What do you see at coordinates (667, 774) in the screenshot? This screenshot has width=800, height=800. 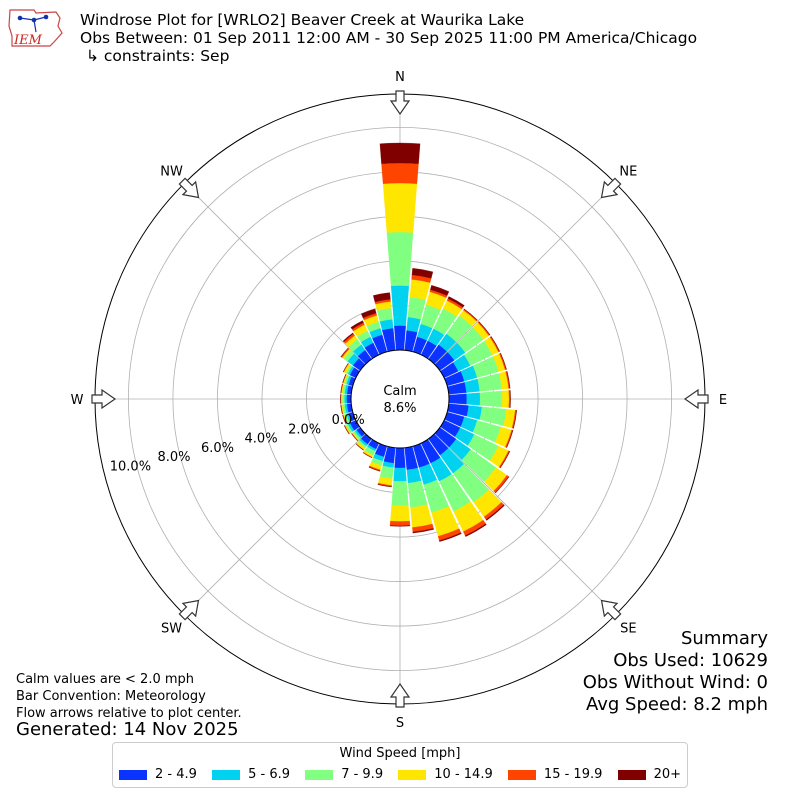 I see `legend-label: 20+` at bounding box center [667, 774].